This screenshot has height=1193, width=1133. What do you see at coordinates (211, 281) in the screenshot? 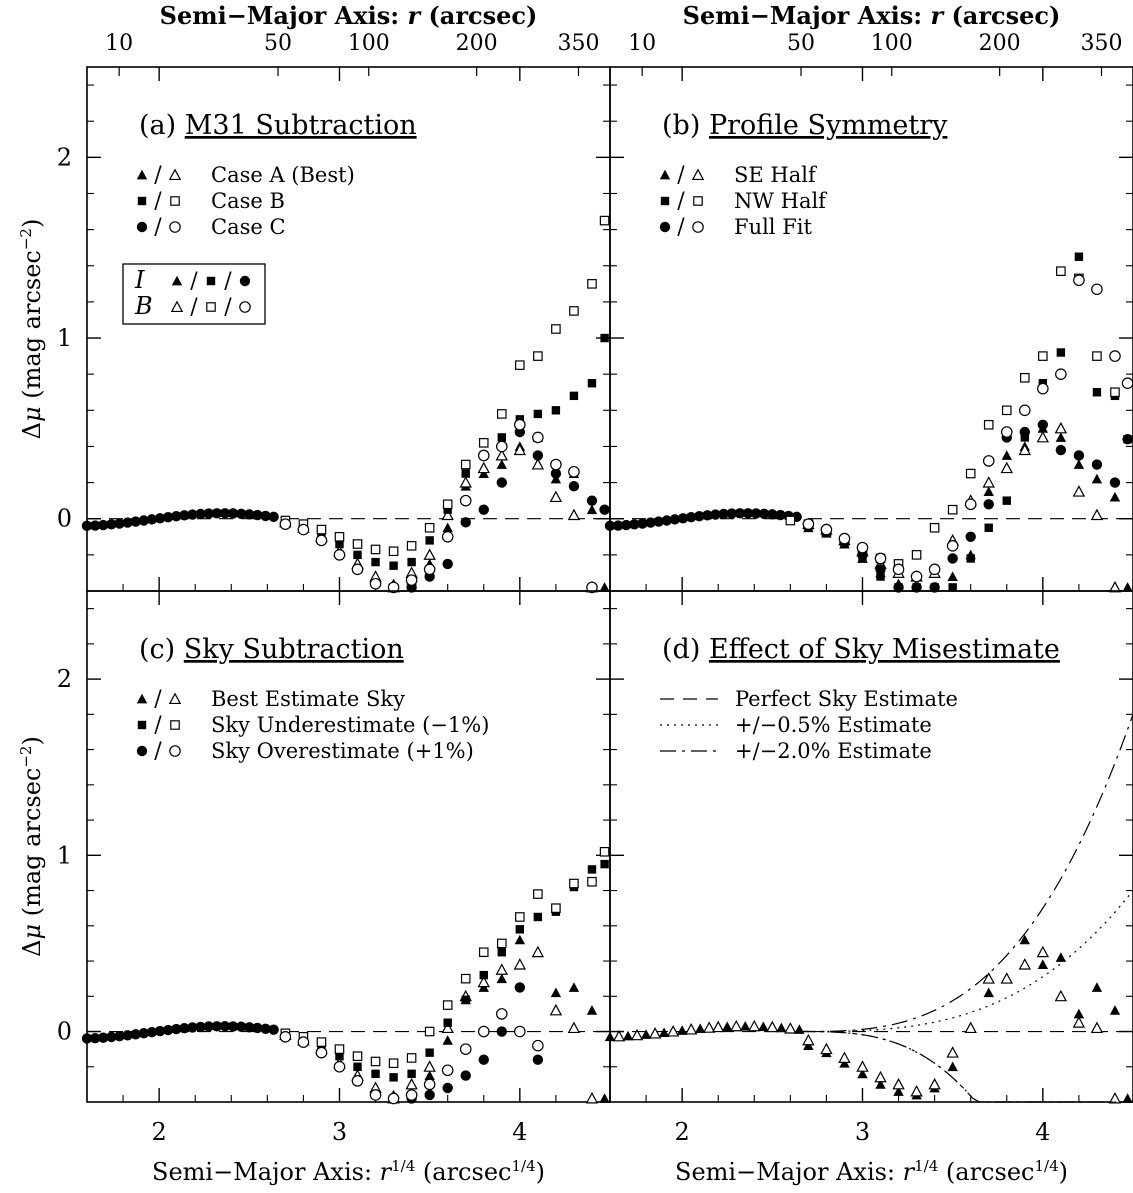
I see `key-marker` at bounding box center [211, 281].